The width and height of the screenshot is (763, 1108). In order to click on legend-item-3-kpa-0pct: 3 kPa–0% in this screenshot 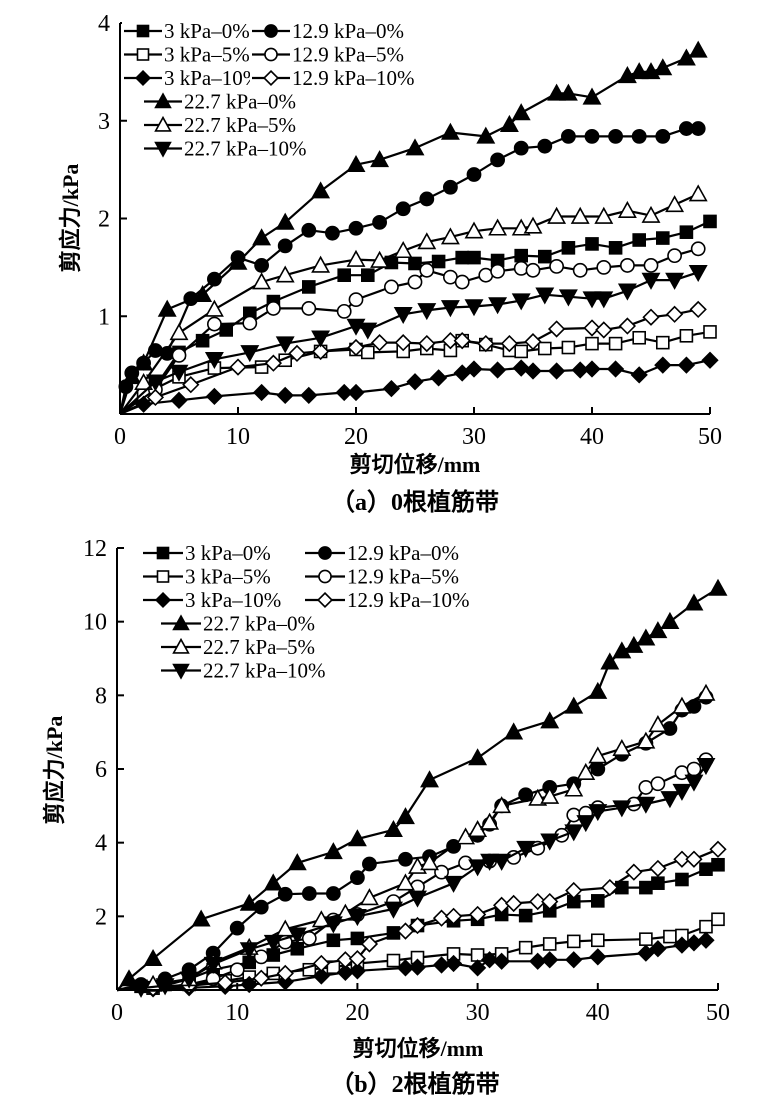, I will do `click(206, 553)`.